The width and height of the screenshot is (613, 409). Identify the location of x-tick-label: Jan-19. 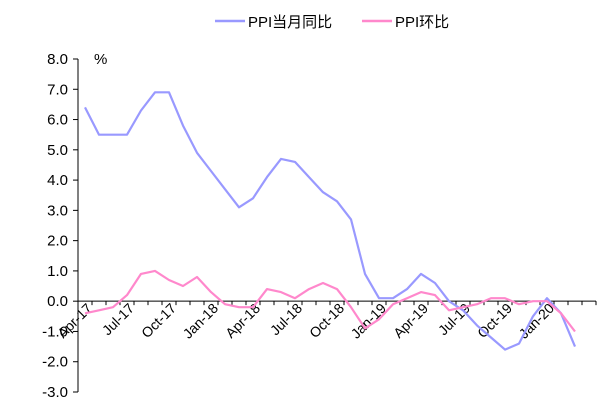
(369, 321).